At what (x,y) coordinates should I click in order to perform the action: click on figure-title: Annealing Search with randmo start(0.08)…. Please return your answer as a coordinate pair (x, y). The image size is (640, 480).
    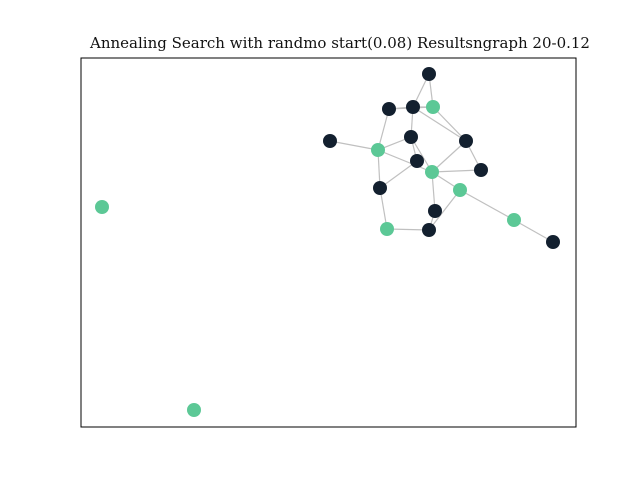
    Looking at the image, I should click on (340, 43).